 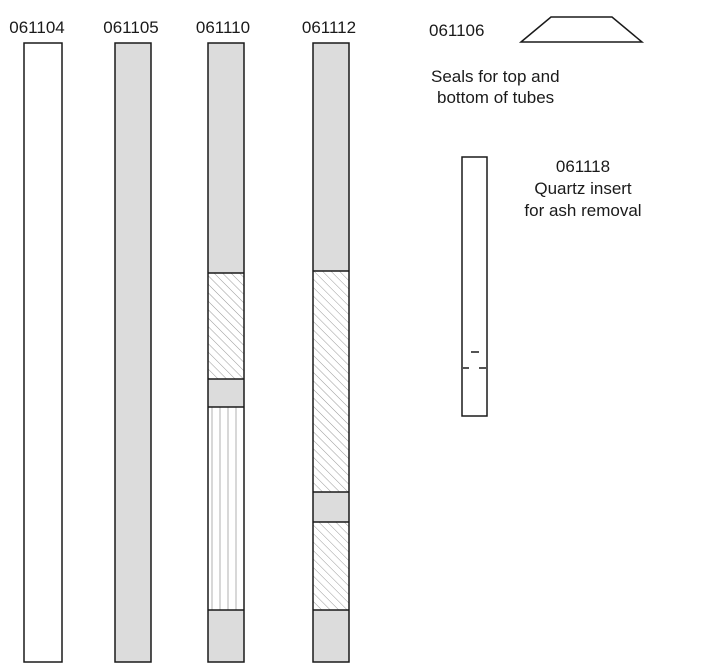 What do you see at coordinates (583, 210) in the screenshot?
I see `insert-caption-line2: for ash removal` at bounding box center [583, 210].